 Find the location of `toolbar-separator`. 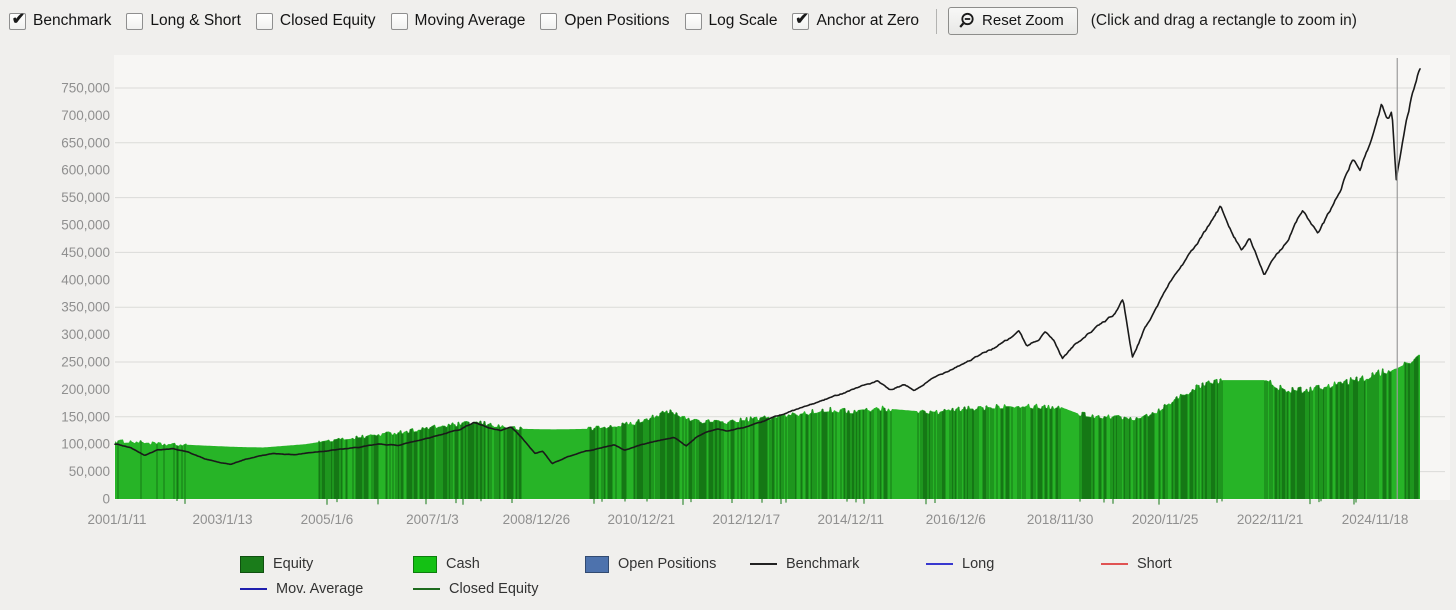

toolbar-separator is located at coordinates (937, 21).